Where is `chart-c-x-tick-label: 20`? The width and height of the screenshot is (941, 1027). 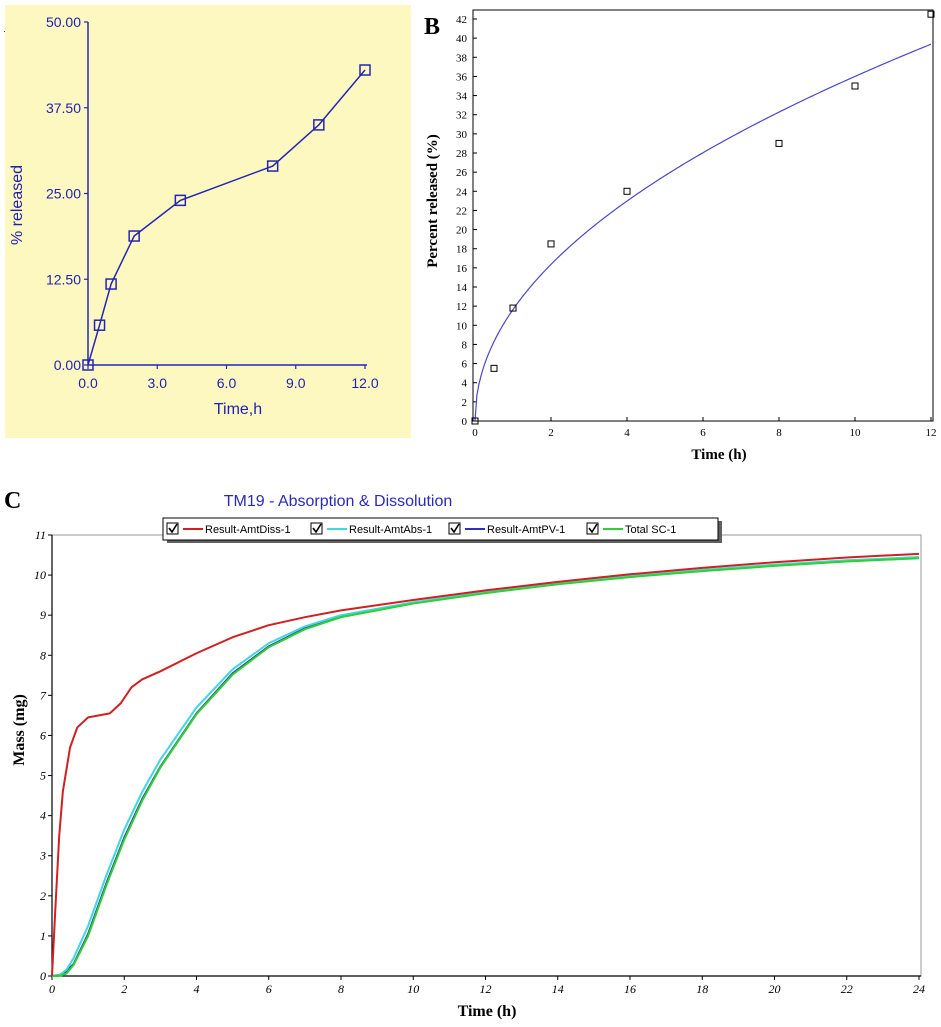
chart-c-x-tick-label: 20 is located at coordinates (775, 989).